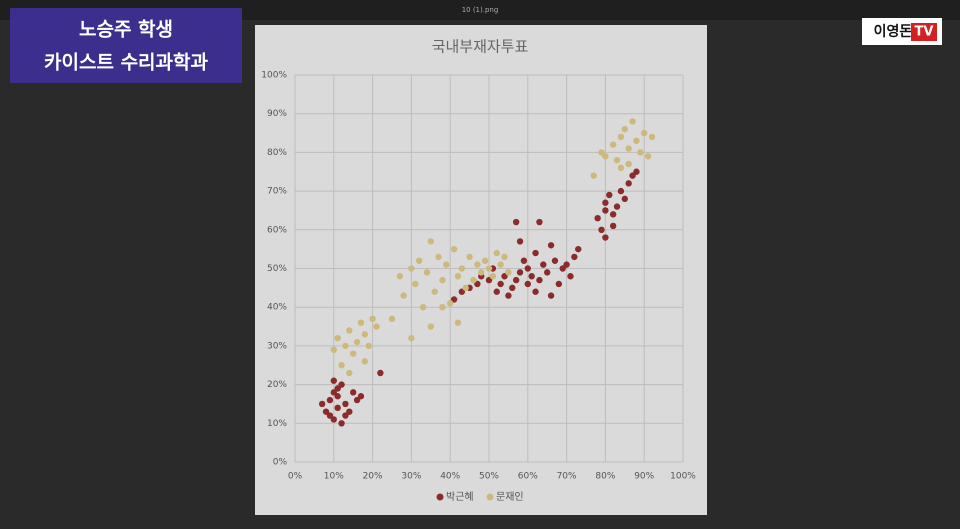 This screenshot has height=529, width=960. I want to click on y-tick-label: 50%, so click(277, 269).